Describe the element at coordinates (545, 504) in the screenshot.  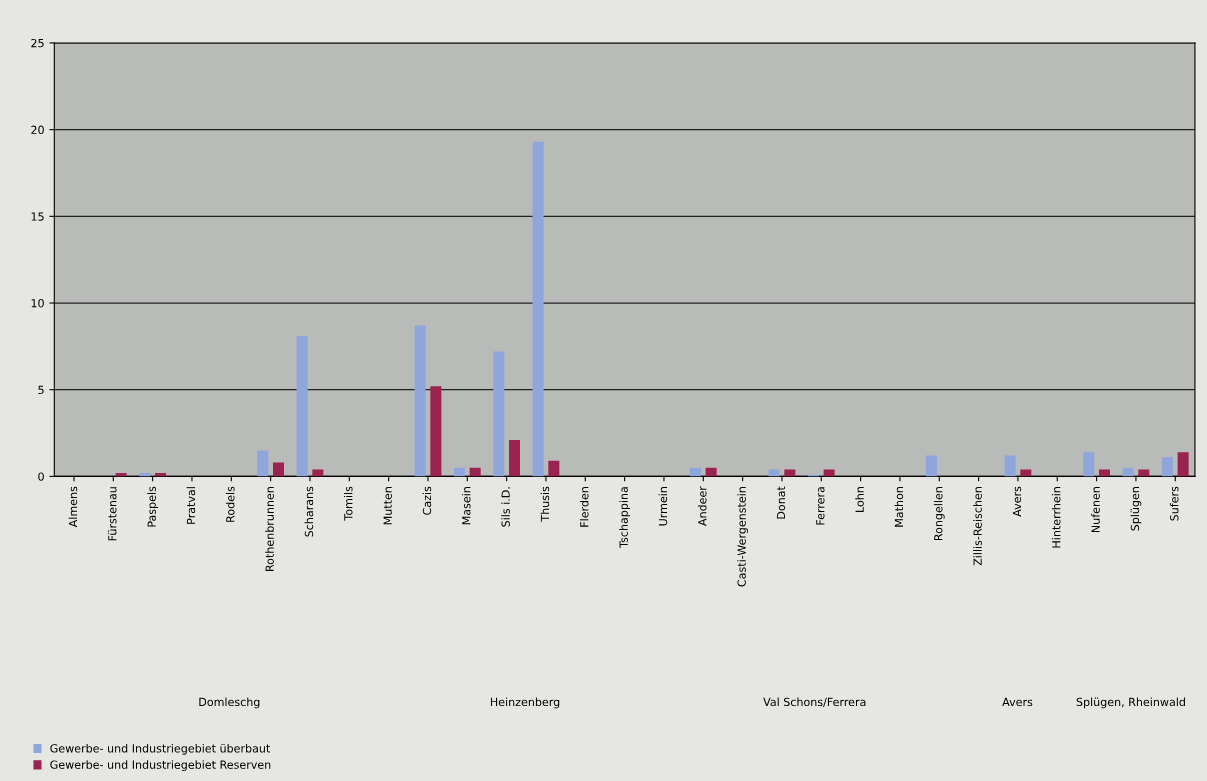
I see `x-tick-label: Thusis` at that location.